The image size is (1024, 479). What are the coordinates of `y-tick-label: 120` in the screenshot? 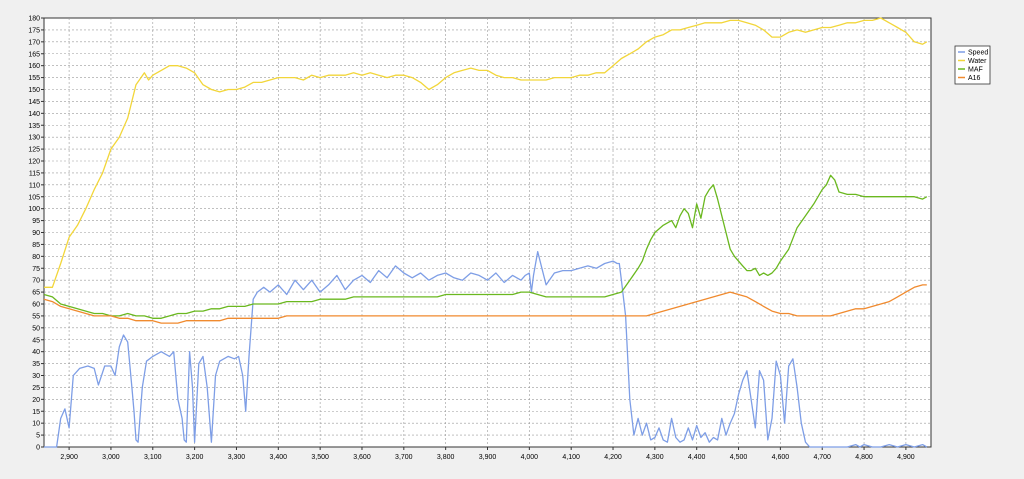 It's located at (34, 162).